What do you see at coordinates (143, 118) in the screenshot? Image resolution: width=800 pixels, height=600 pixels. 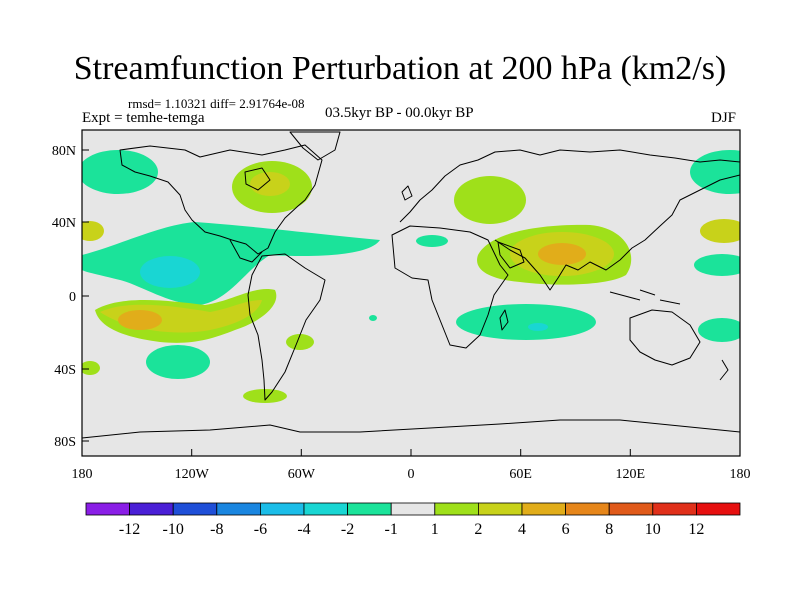 I see `experiment-label: Expt = temhe-temga` at bounding box center [143, 118].